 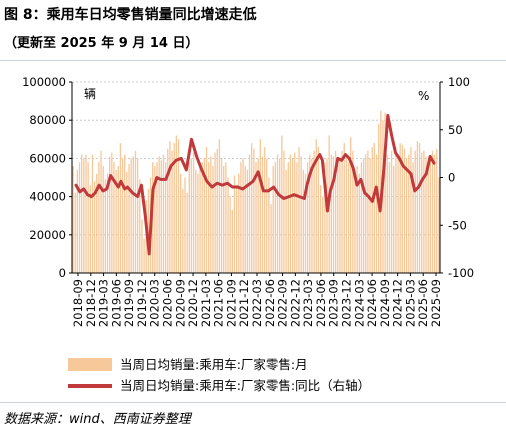 What do you see at coordinates (347, 303) in the screenshot?
I see `x-tick-label: 2023-12` at bounding box center [347, 303].